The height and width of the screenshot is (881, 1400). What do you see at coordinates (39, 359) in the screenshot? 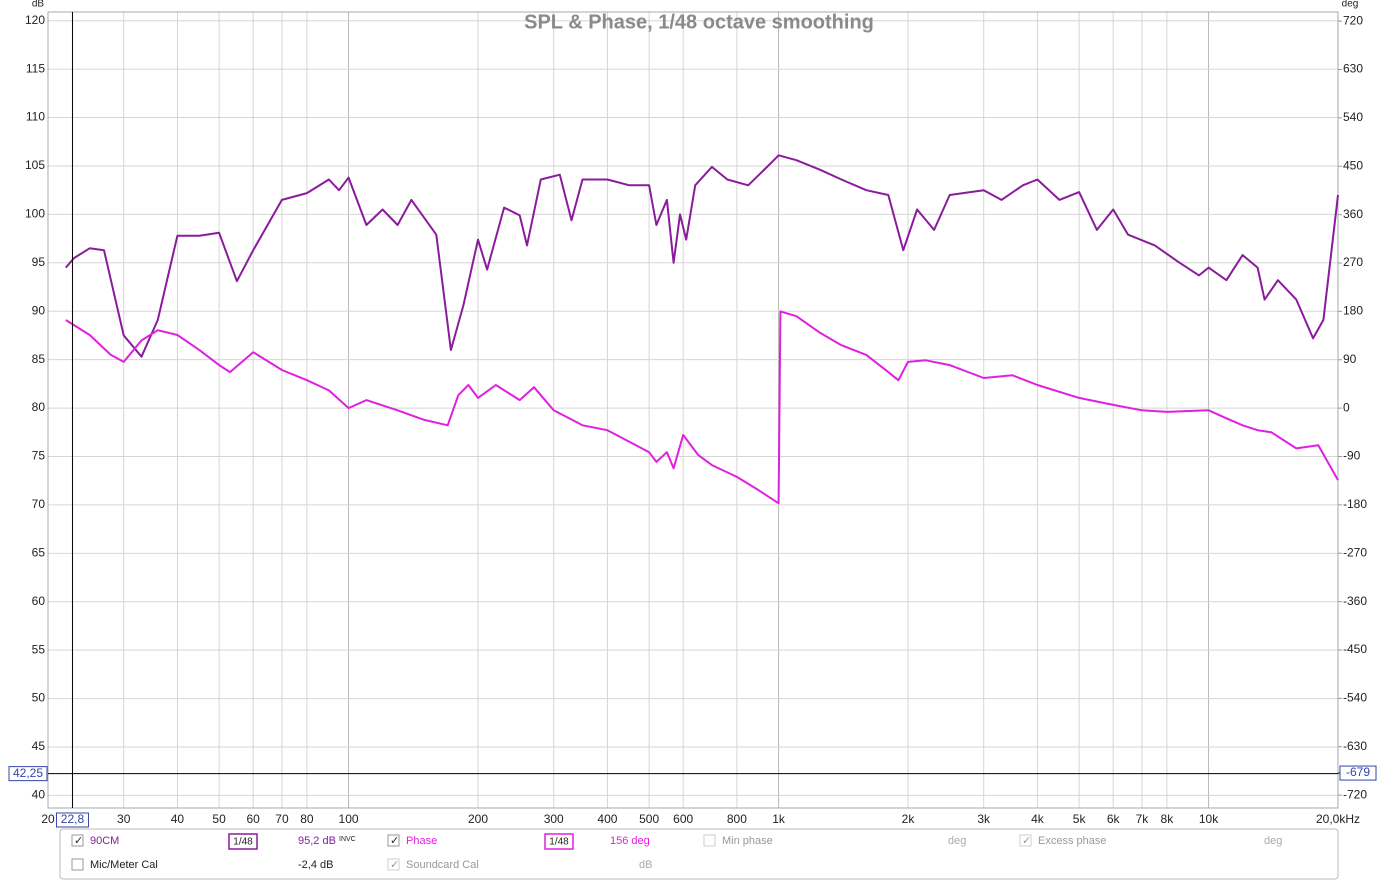
I see `y-tick-label: 85` at bounding box center [39, 359].